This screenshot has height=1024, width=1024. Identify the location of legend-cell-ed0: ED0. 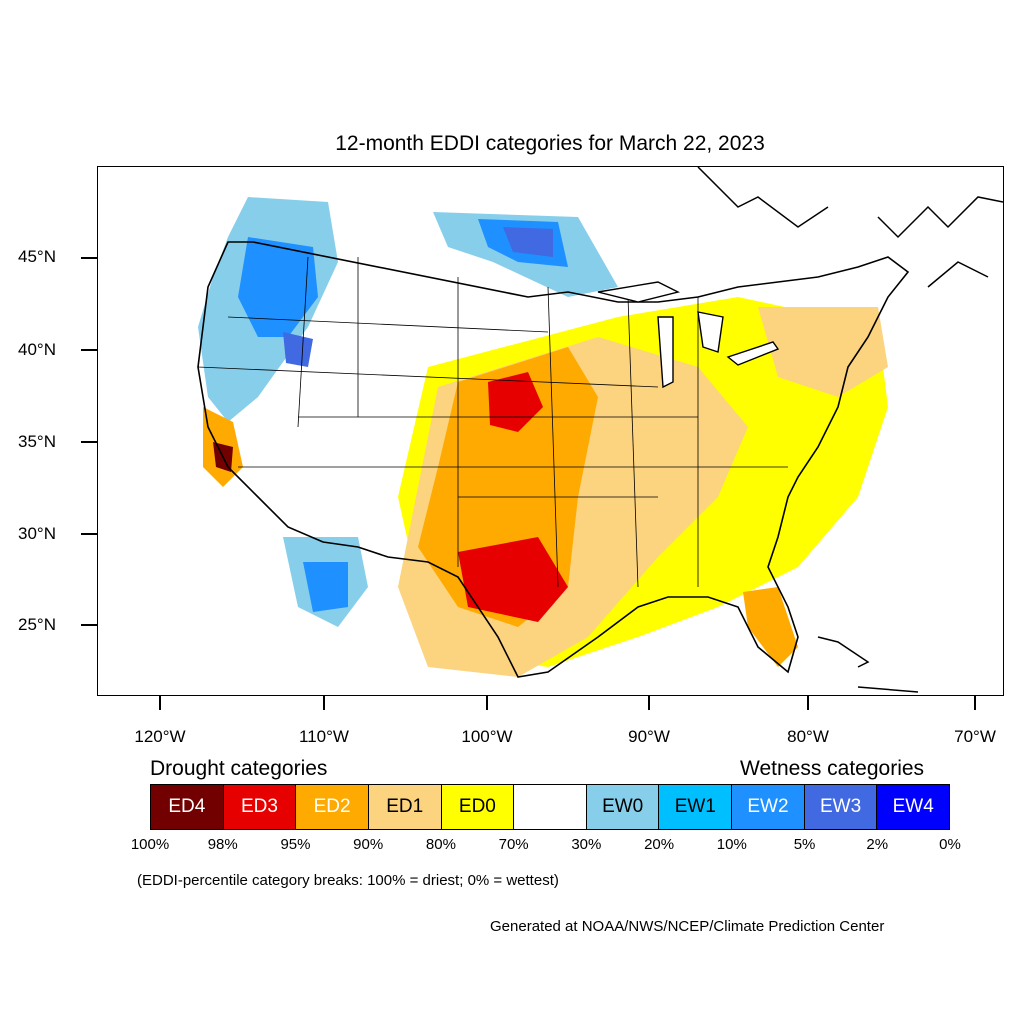
(478, 807).